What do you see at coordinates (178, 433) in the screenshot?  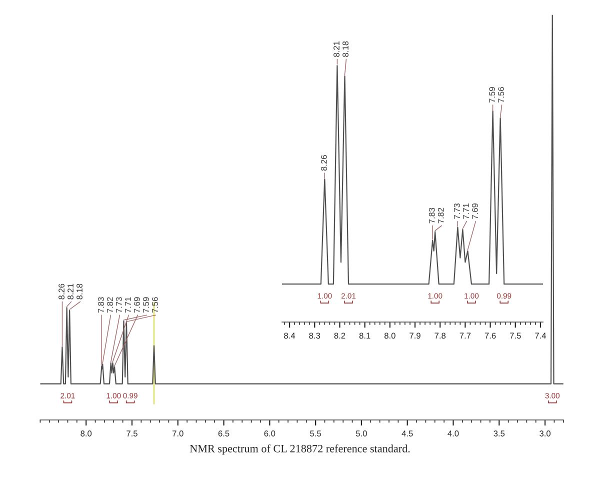 I see `x-tick-label: 7.0` at bounding box center [178, 433].